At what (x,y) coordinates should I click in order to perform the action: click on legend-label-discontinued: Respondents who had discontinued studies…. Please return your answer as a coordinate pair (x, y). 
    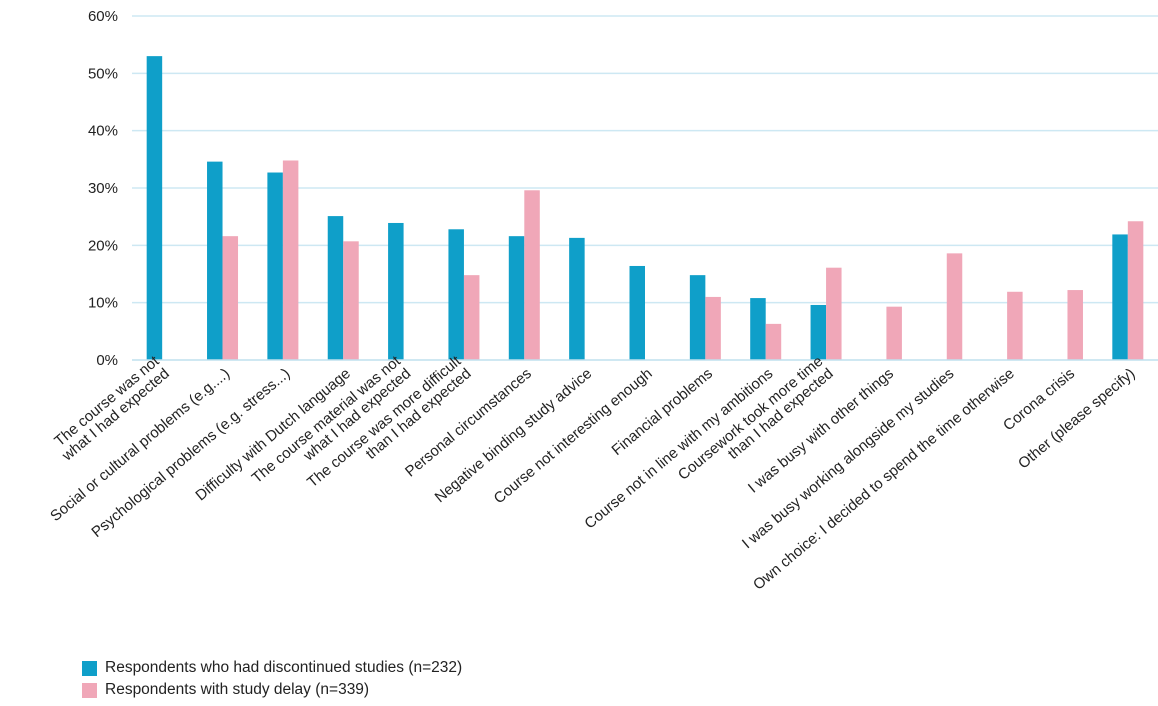
    Looking at the image, I should click on (284, 667).